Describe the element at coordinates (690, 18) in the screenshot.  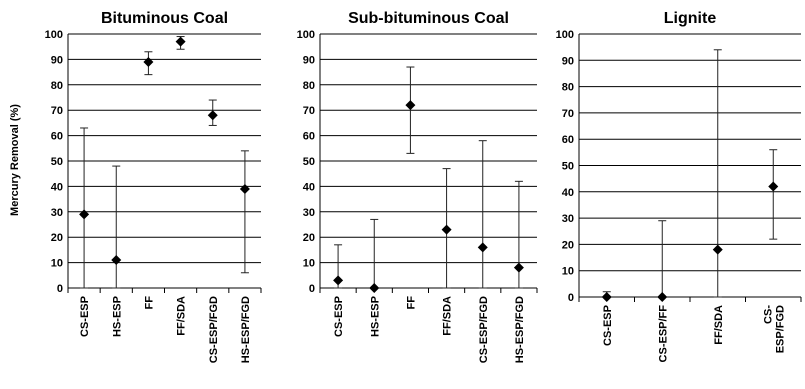
I see `chart-title: Lignite` at that location.